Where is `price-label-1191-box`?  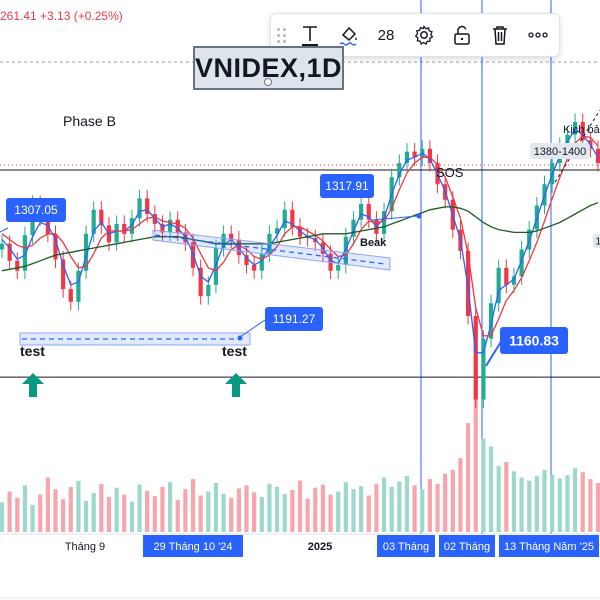
price-label-1191-box is located at coordinates (294, 319).